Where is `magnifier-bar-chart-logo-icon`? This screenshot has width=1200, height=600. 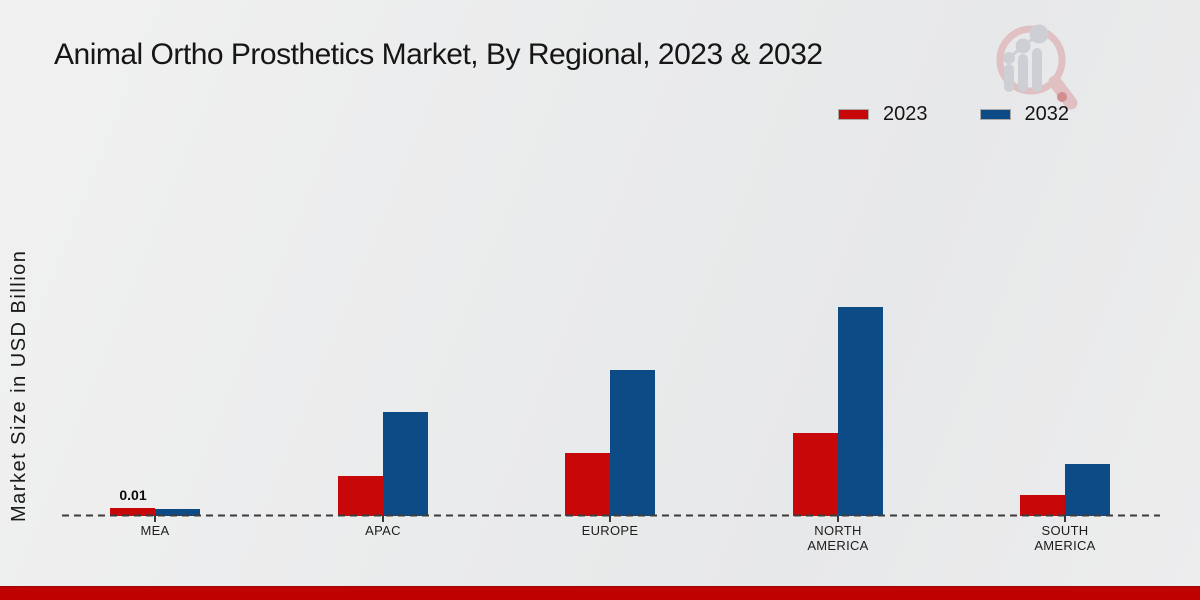 magnifier-bar-chart-logo-icon is located at coordinates (1037, 67).